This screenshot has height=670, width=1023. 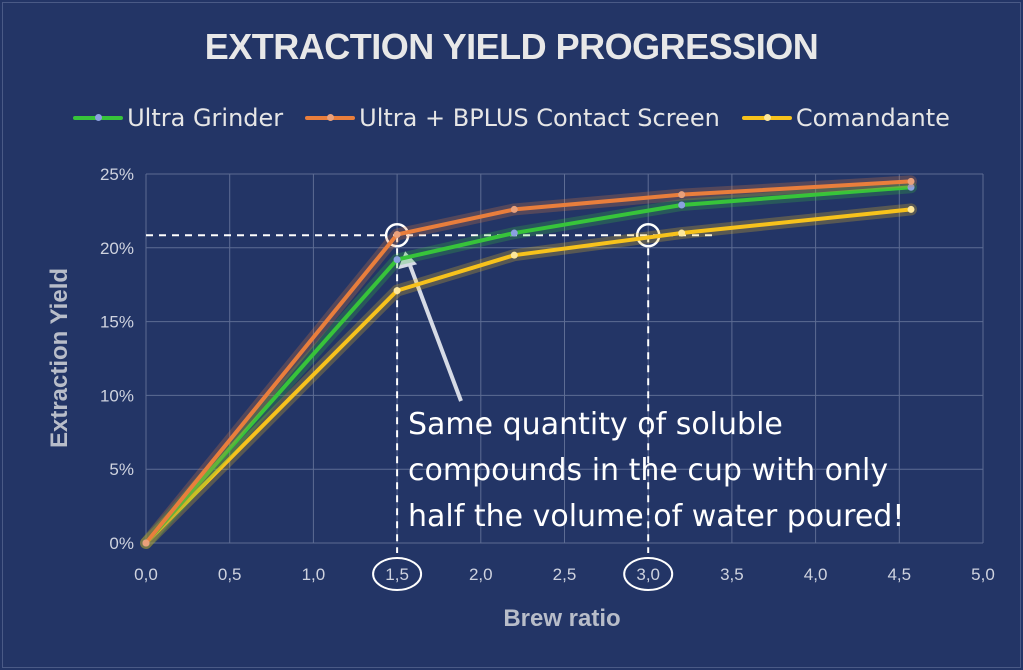 What do you see at coordinates (121, 543) in the screenshot?
I see `y-tick-label: 0%` at bounding box center [121, 543].